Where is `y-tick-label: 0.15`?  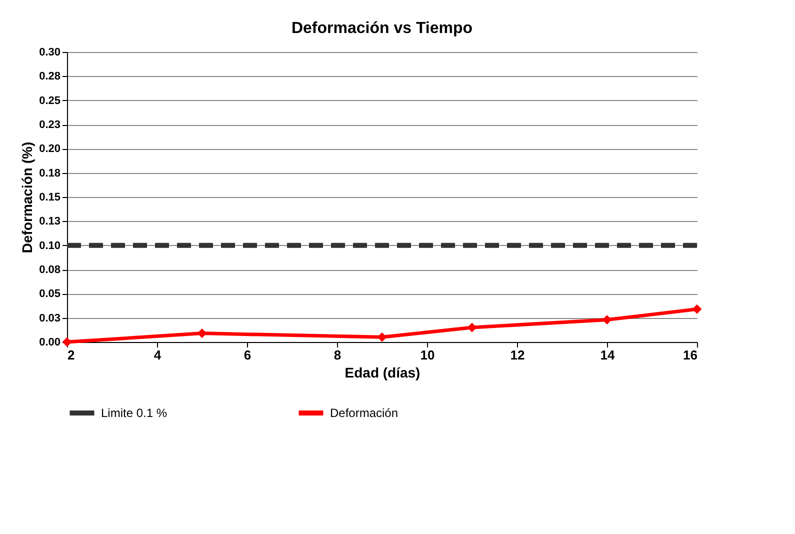
y-tick-label: 0.15 is located at coordinates (49, 198).